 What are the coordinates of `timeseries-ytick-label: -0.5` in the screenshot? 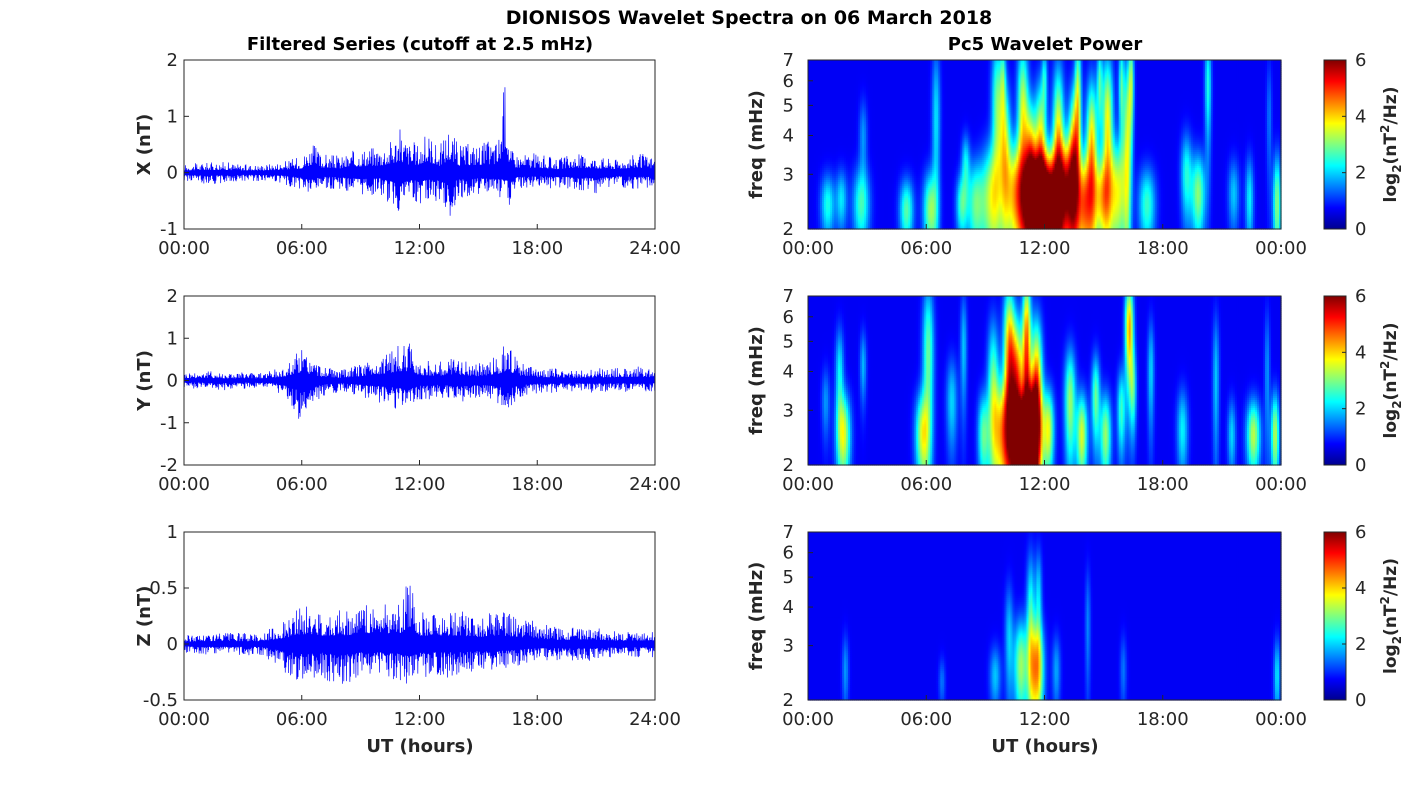 It's located at (160, 700).